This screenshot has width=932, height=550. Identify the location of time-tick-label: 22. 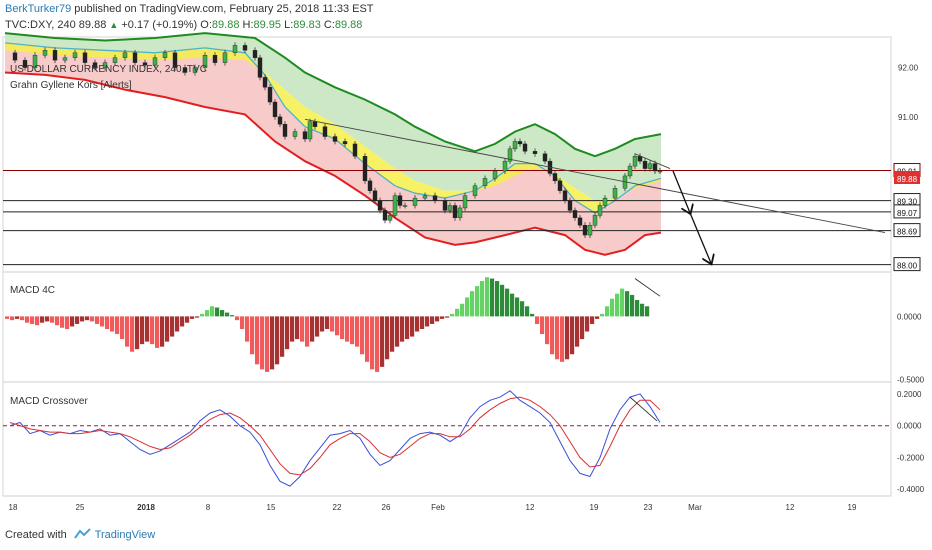
(337, 507).